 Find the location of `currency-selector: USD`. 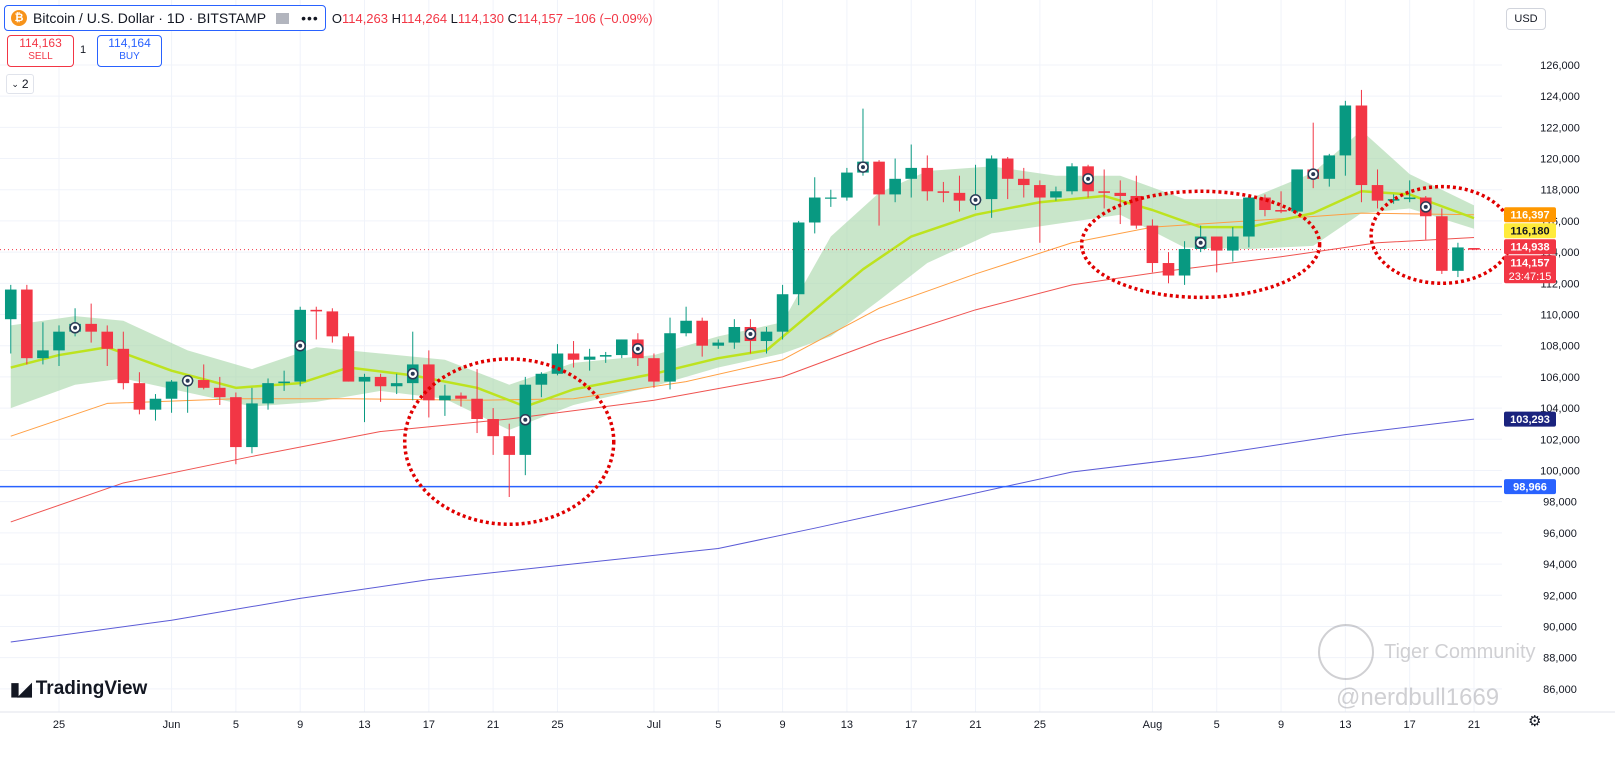

currency-selector: USD is located at coordinates (1526, 19).